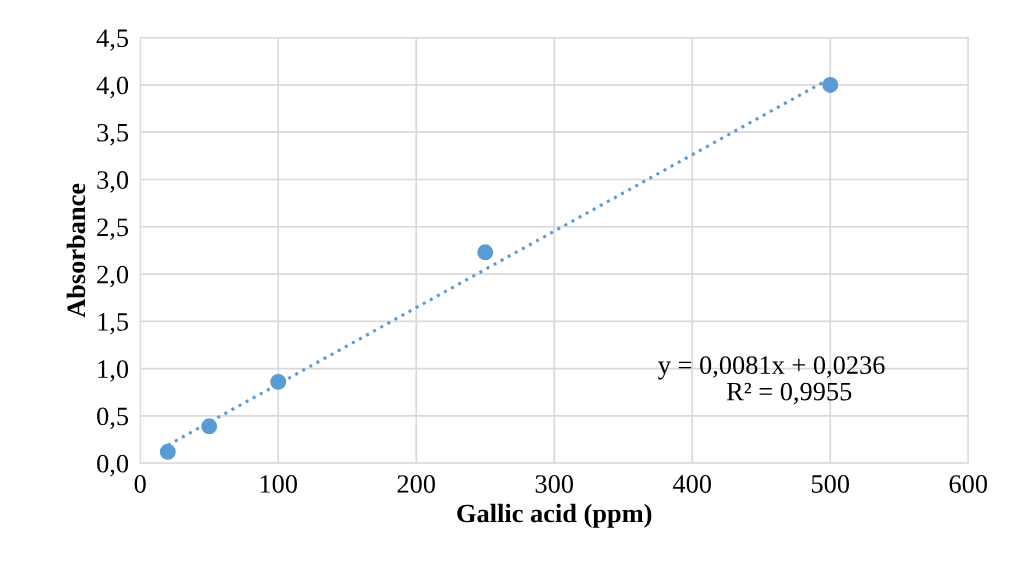  I want to click on annotation: y = 0,0081x + 0,0236, so click(771, 368).